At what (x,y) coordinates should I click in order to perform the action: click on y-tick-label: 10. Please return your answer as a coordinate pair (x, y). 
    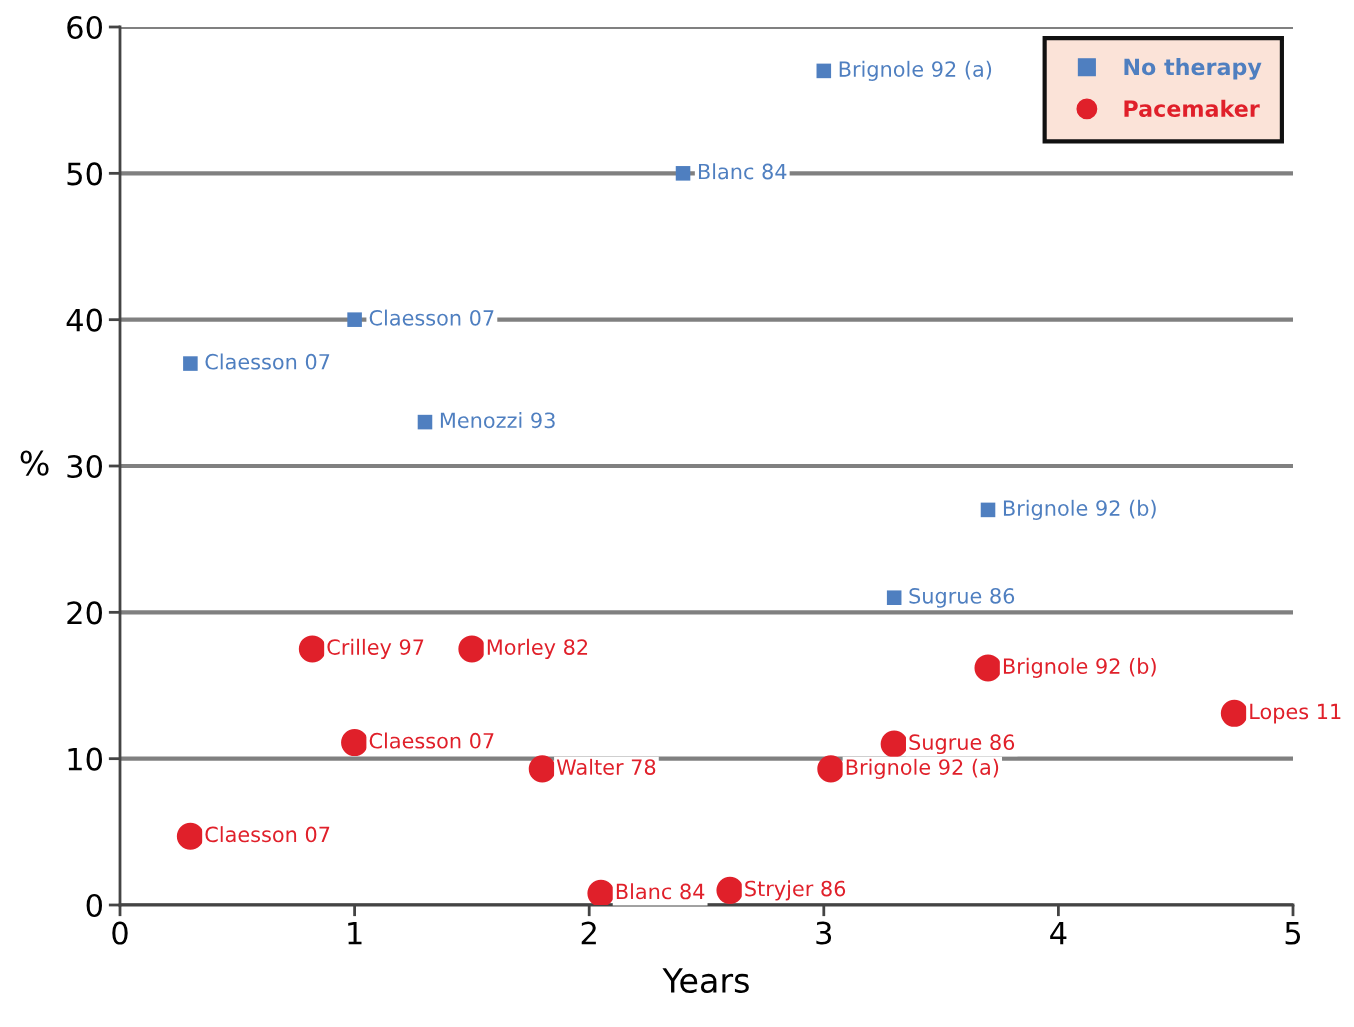
    Looking at the image, I should click on (85, 759).